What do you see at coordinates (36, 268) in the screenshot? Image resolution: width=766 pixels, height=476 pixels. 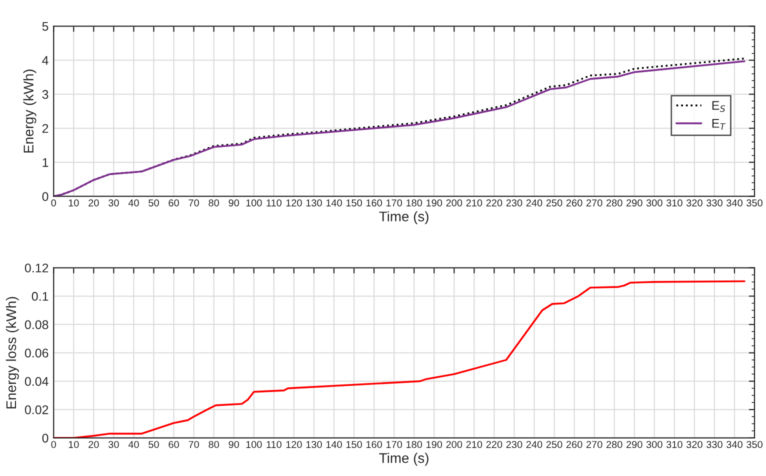 I see `y-tick-label: 0.12` at bounding box center [36, 268].